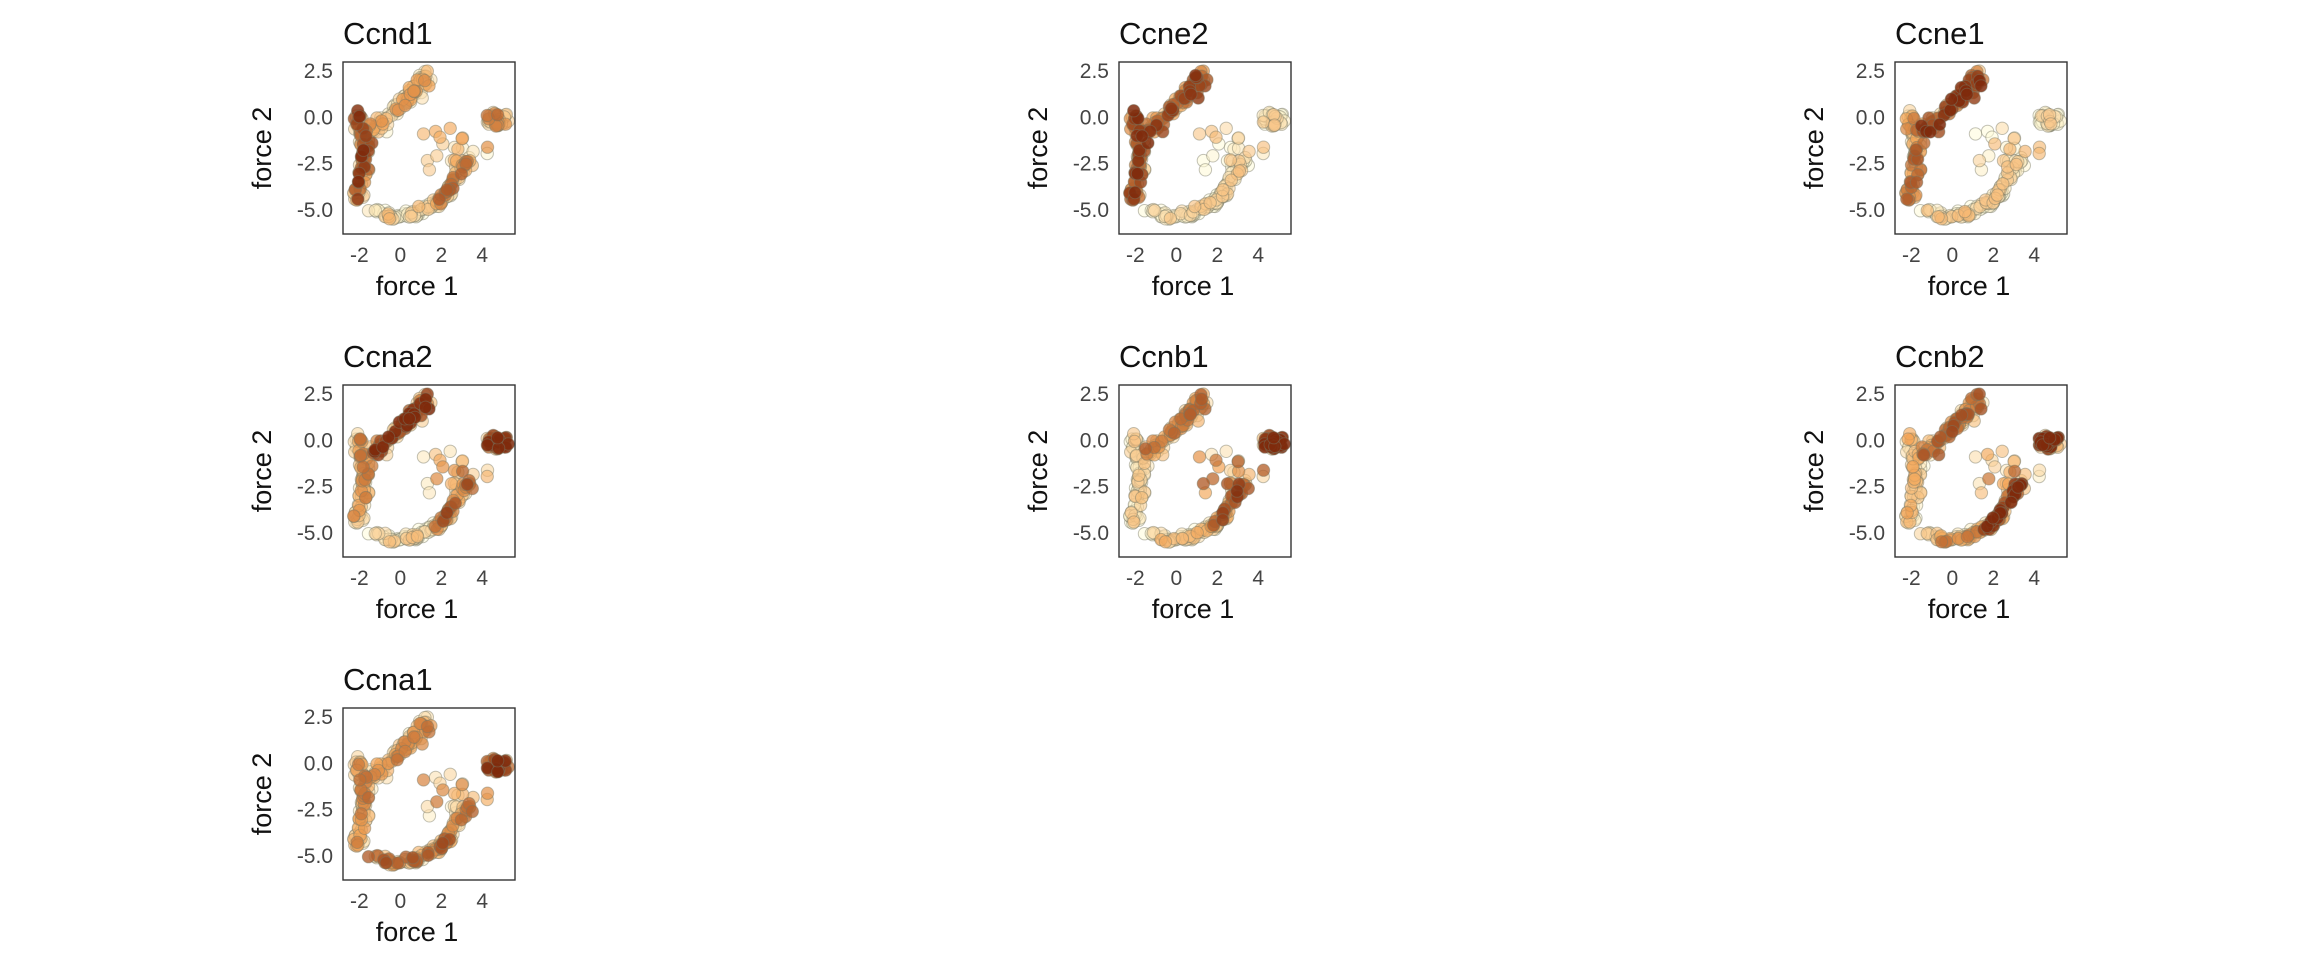 This screenshot has width=2304, height=960. Describe the element at coordinates (388, 679) in the screenshot. I see `panel-title: Ccna1` at that location.